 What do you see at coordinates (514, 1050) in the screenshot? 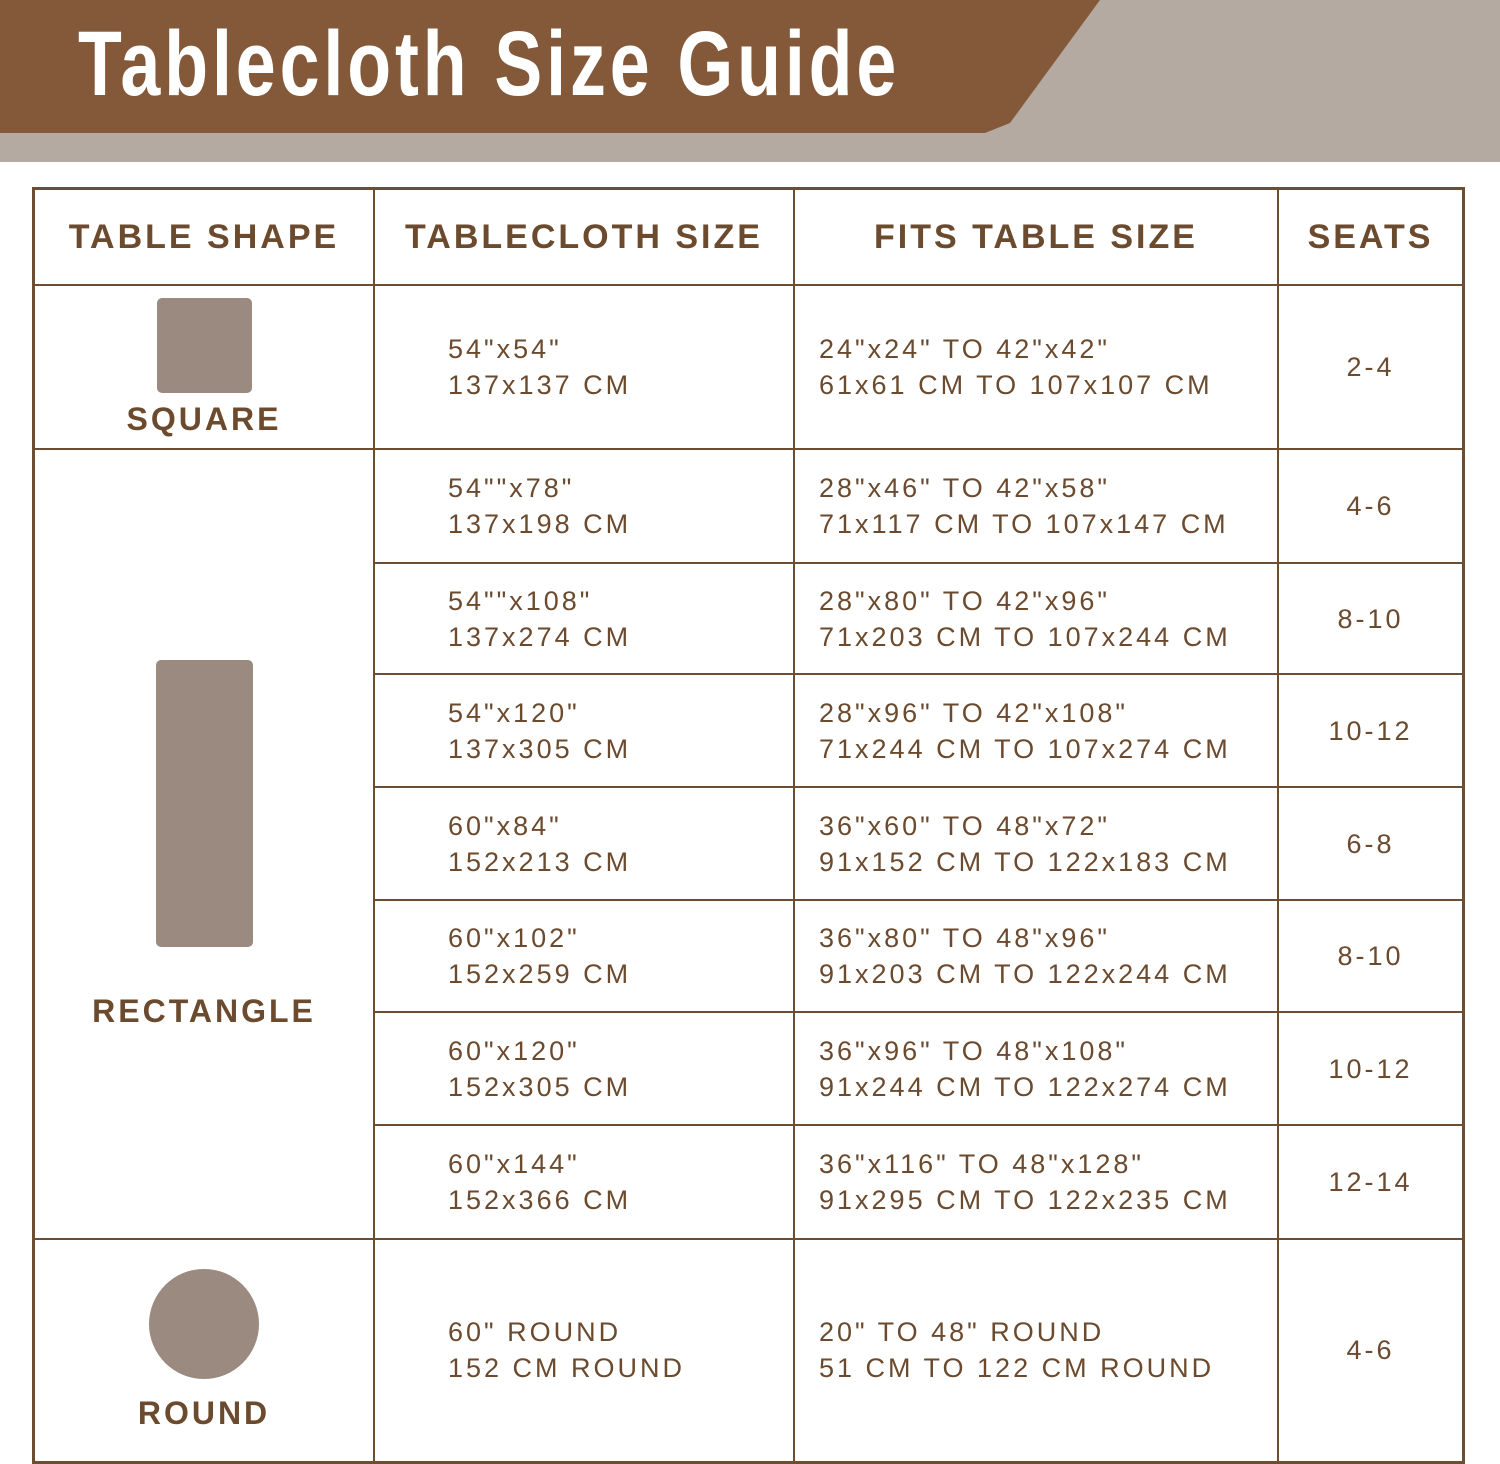
I see `size-inches: 60"x120"` at bounding box center [514, 1050].